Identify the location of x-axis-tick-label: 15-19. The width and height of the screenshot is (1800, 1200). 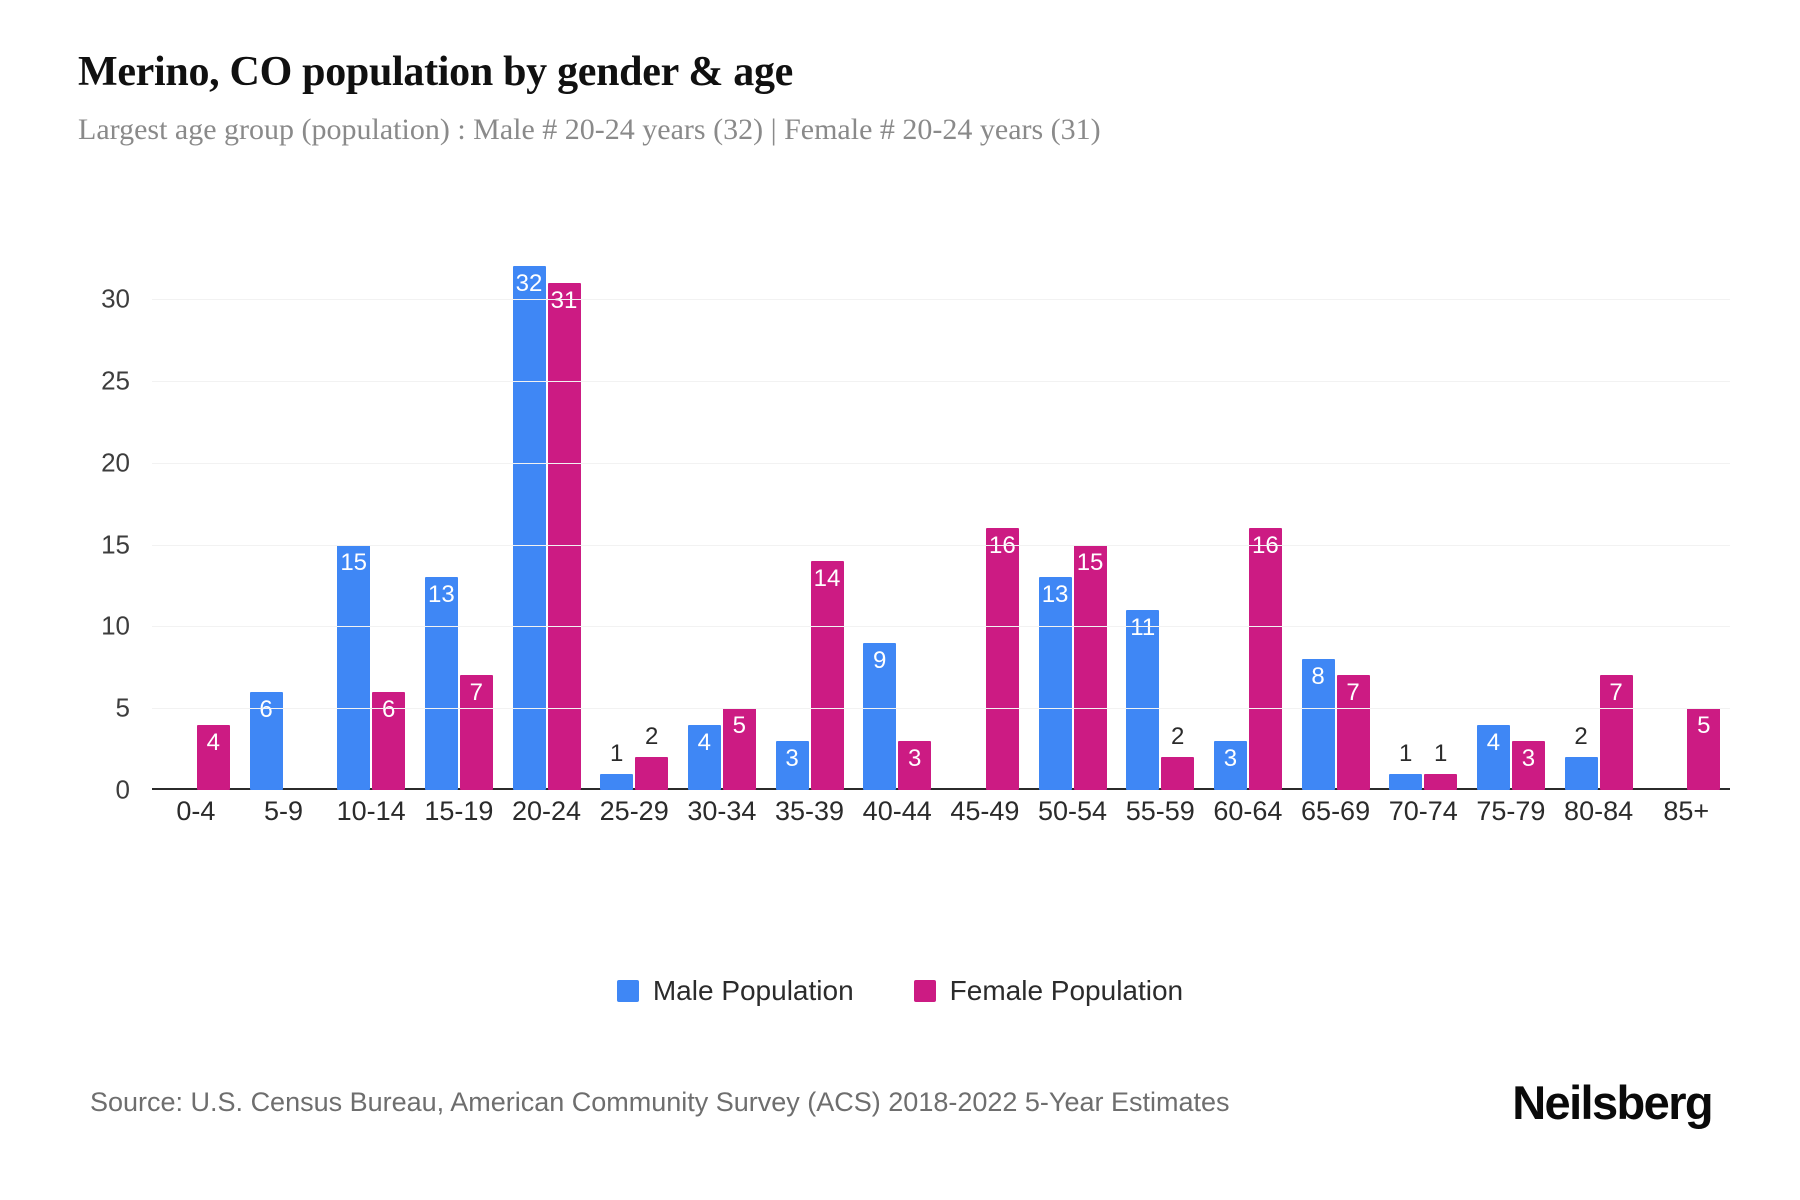
(459, 811).